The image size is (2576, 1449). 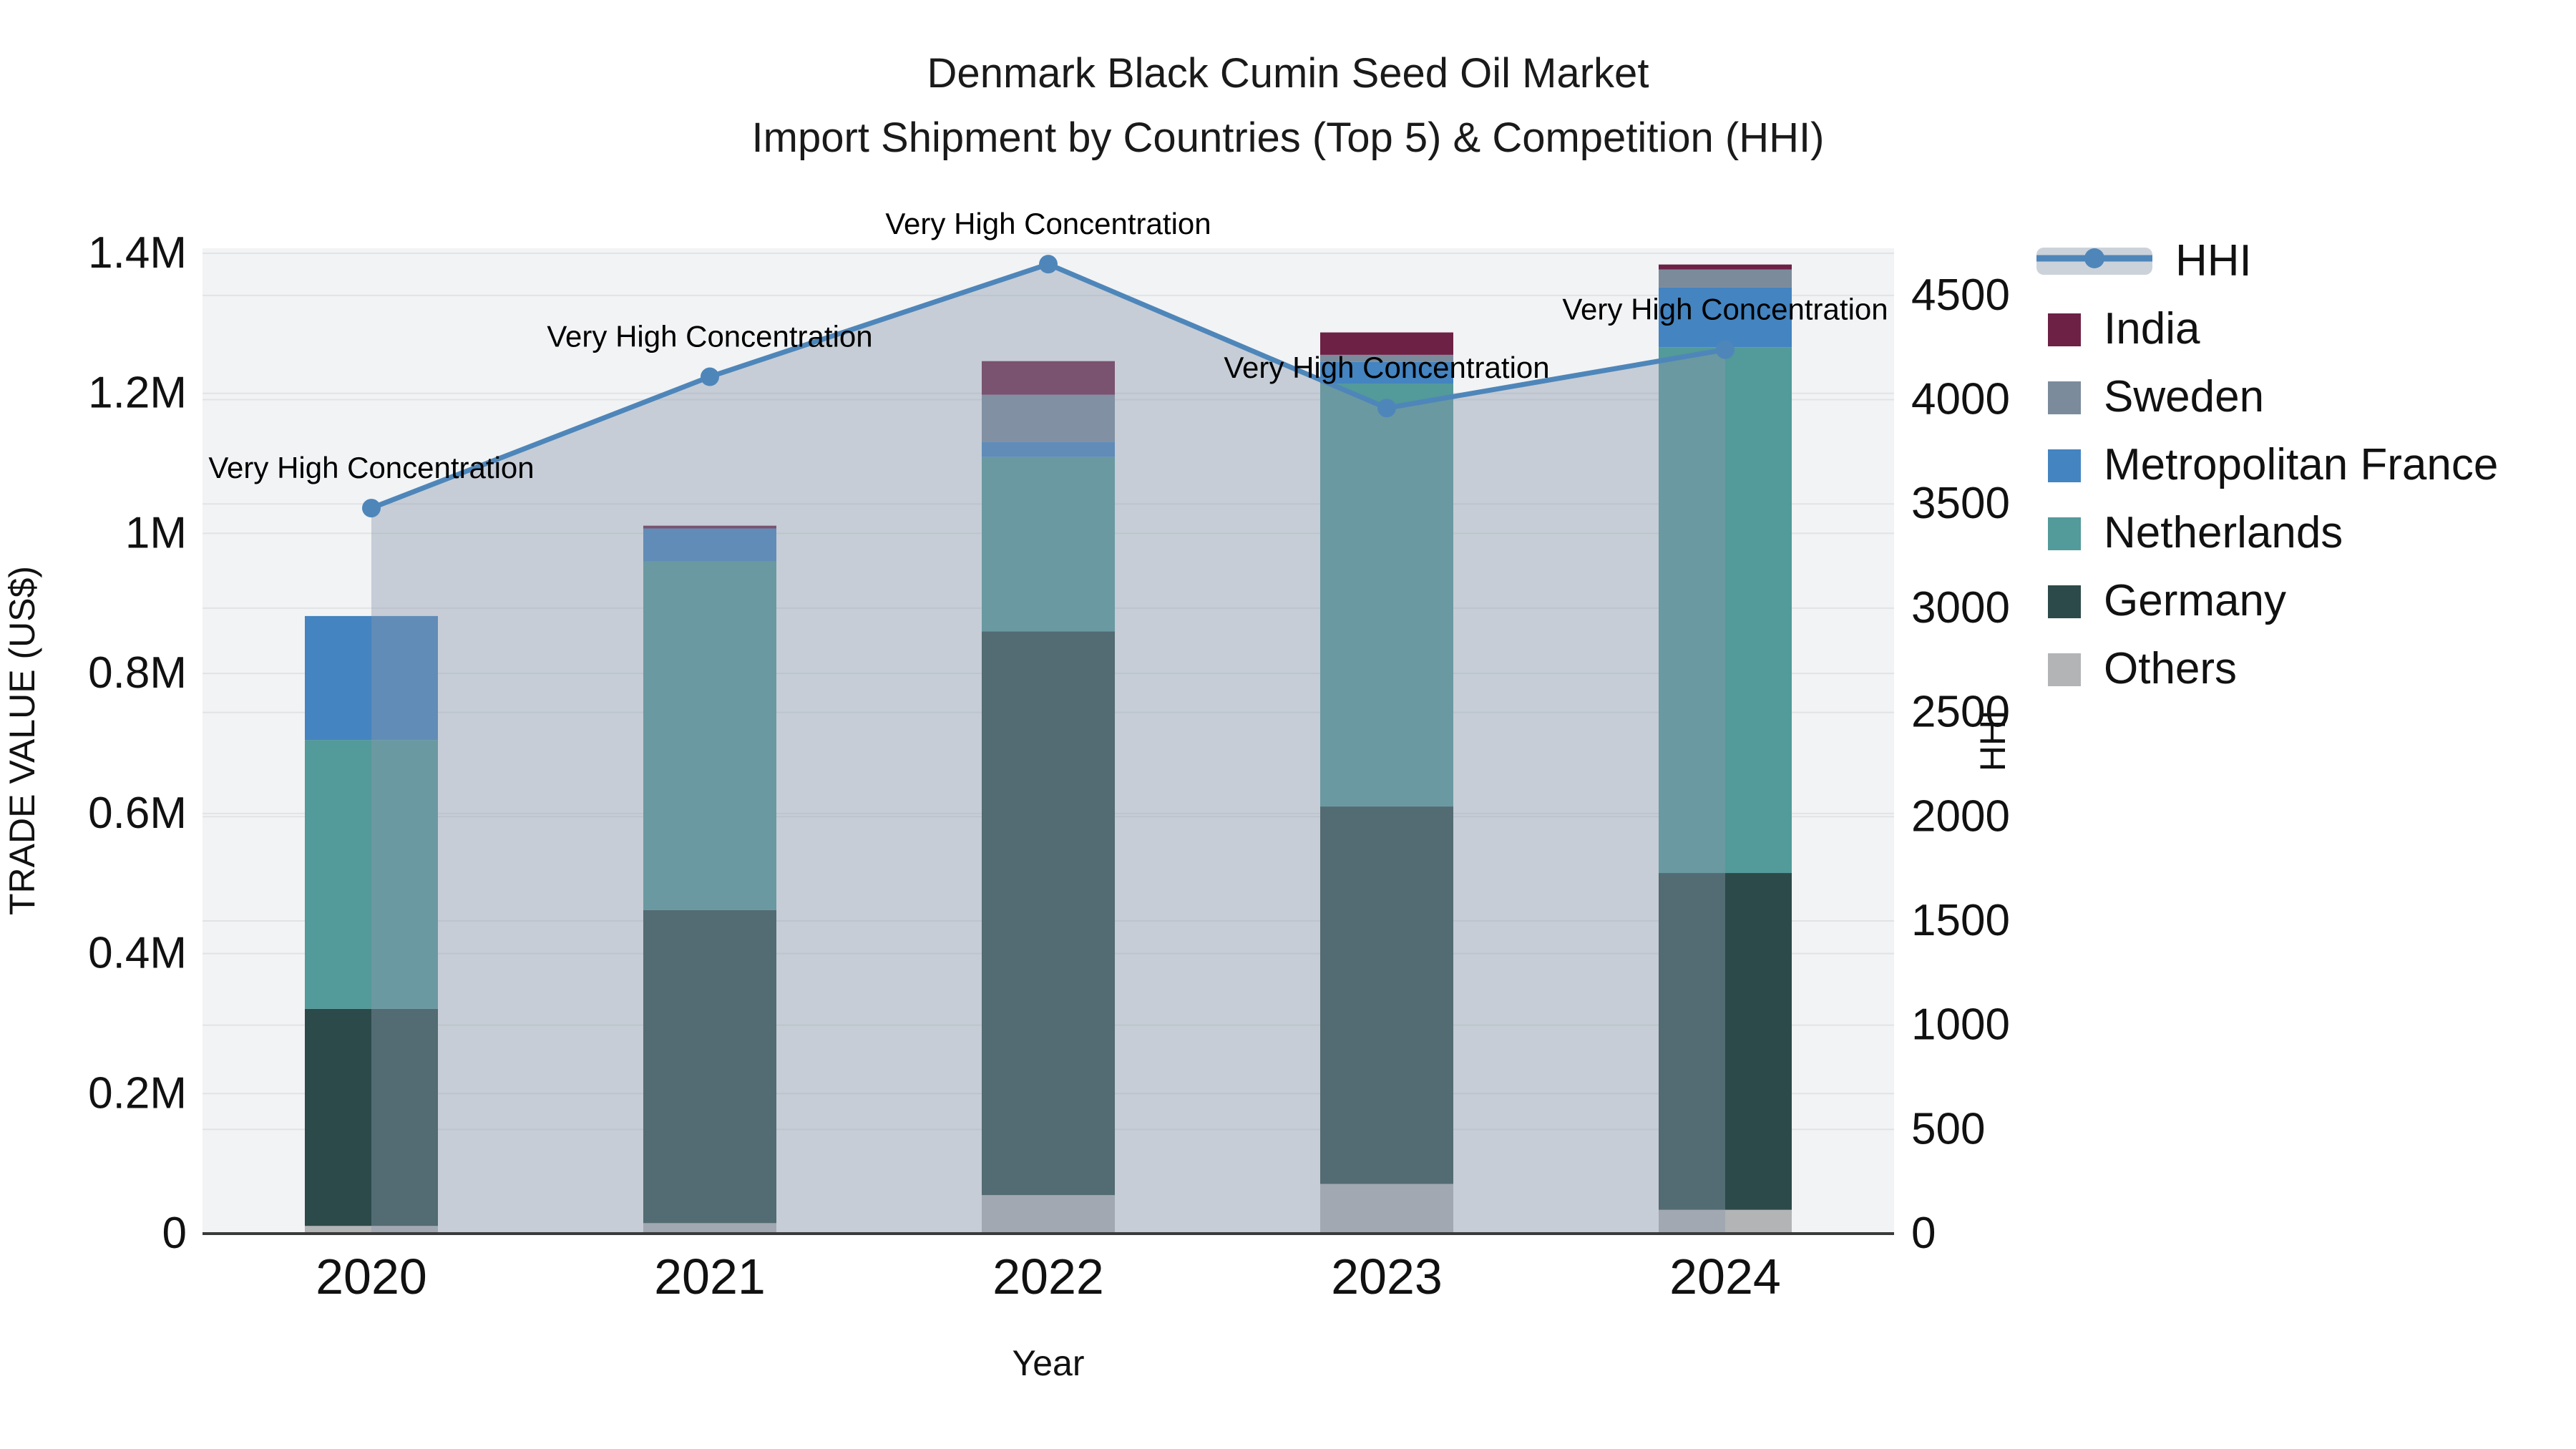 I want to click on x-tick-2020: 2020, so click(x=372, y=1276).